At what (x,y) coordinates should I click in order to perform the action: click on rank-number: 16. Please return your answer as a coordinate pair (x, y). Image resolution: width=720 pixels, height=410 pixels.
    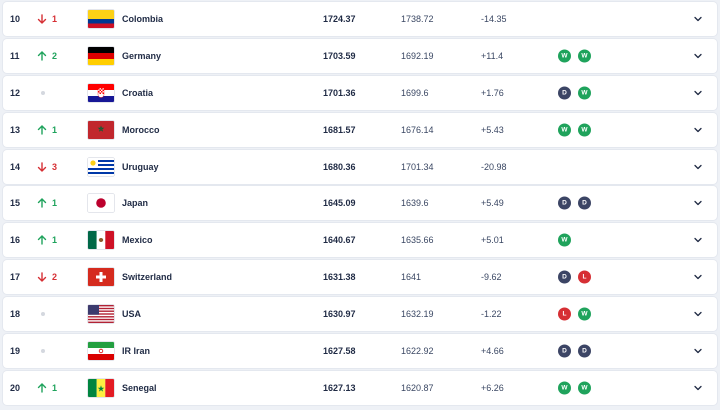
    Looking at the image, I should click on (15, 240).